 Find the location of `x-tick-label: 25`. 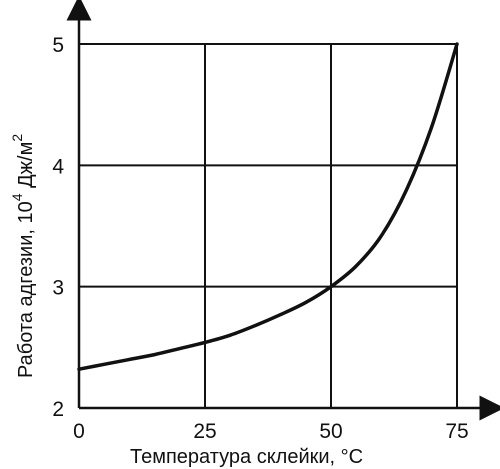

x-tick-label: 25 is located at coordinates (204, 431).